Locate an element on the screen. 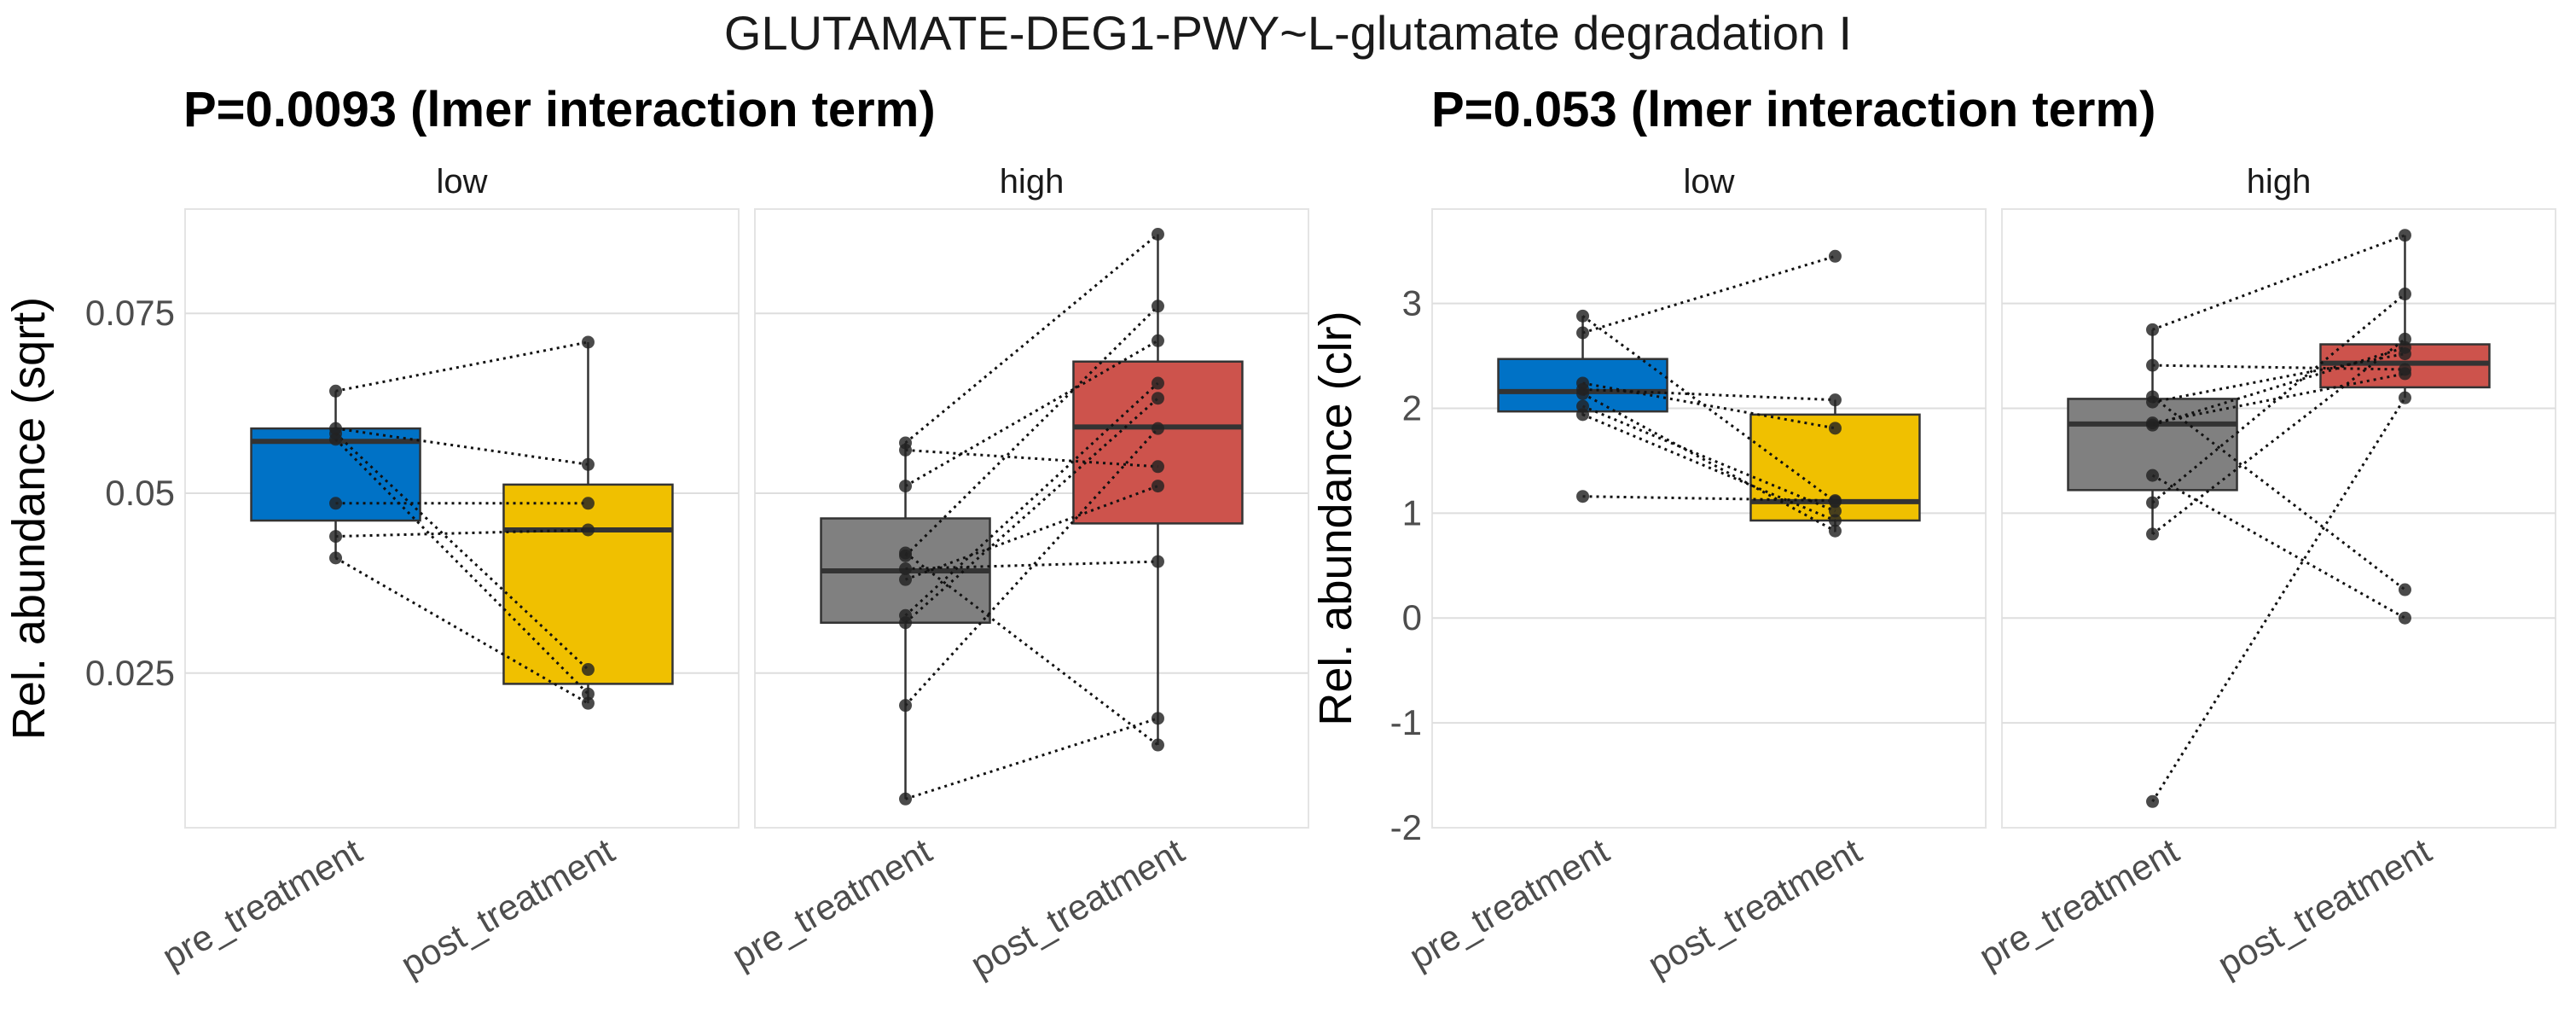 Image resolution: width=2576 pixels, height=1024 pixels. y-tick-label: 0.075 is located at coordinates (130, 313).